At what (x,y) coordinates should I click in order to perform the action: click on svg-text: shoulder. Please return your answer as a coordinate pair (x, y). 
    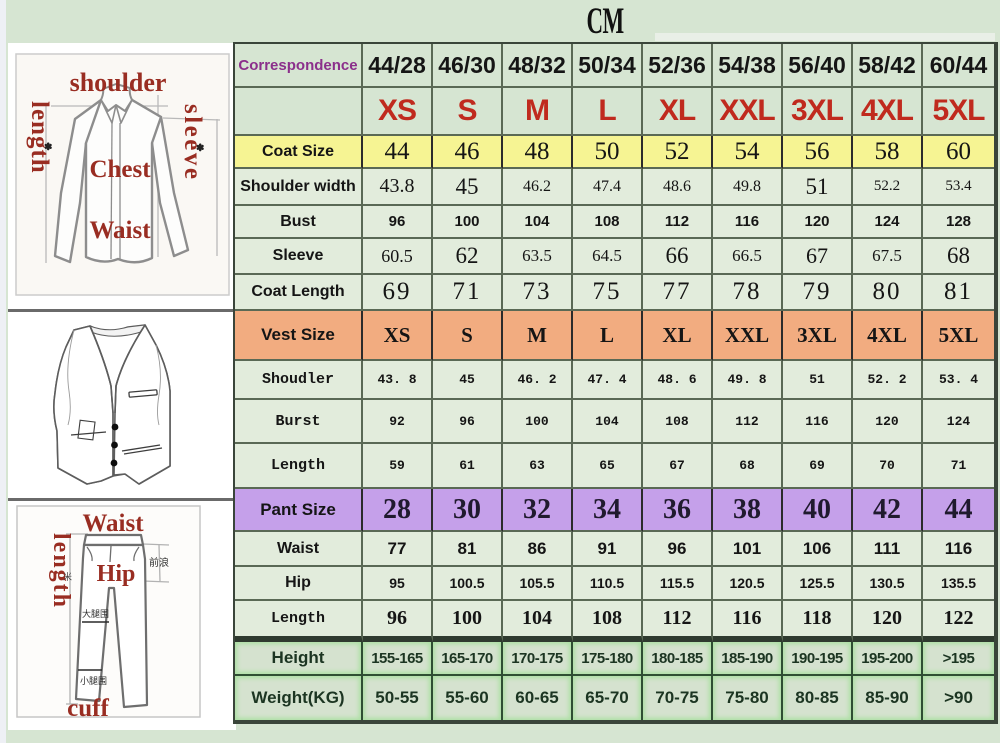
    Looking at the image, I should click on (118, 82).